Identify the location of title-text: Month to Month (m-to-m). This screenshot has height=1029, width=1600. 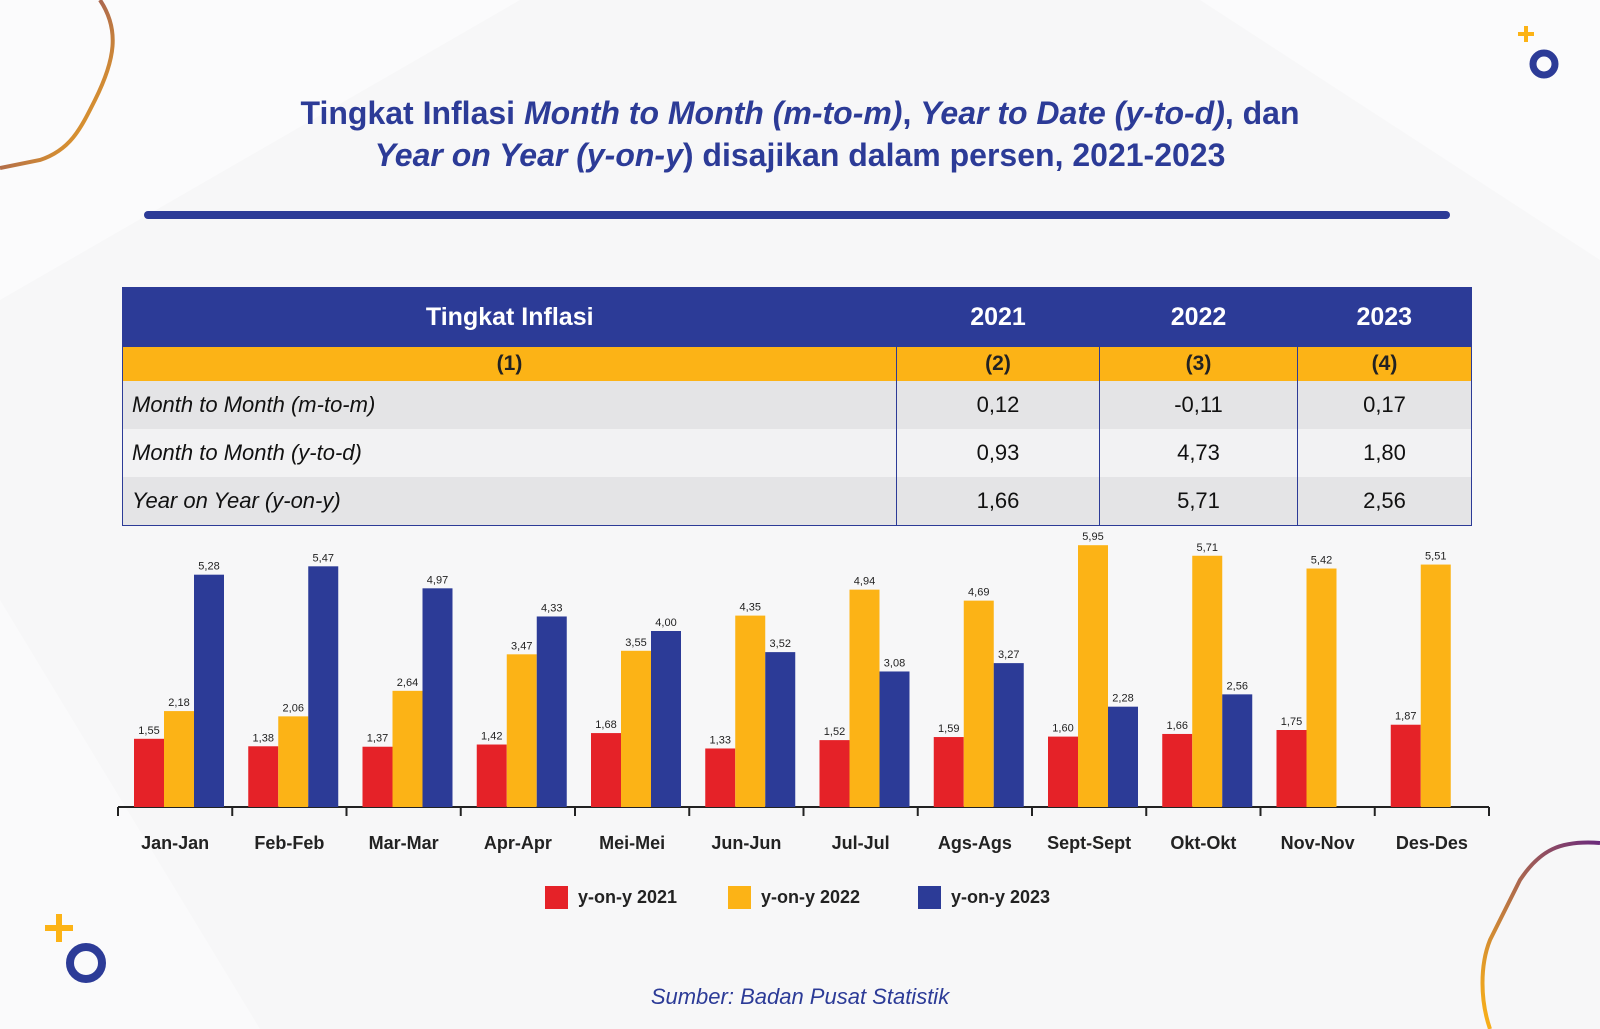
(713, 113).